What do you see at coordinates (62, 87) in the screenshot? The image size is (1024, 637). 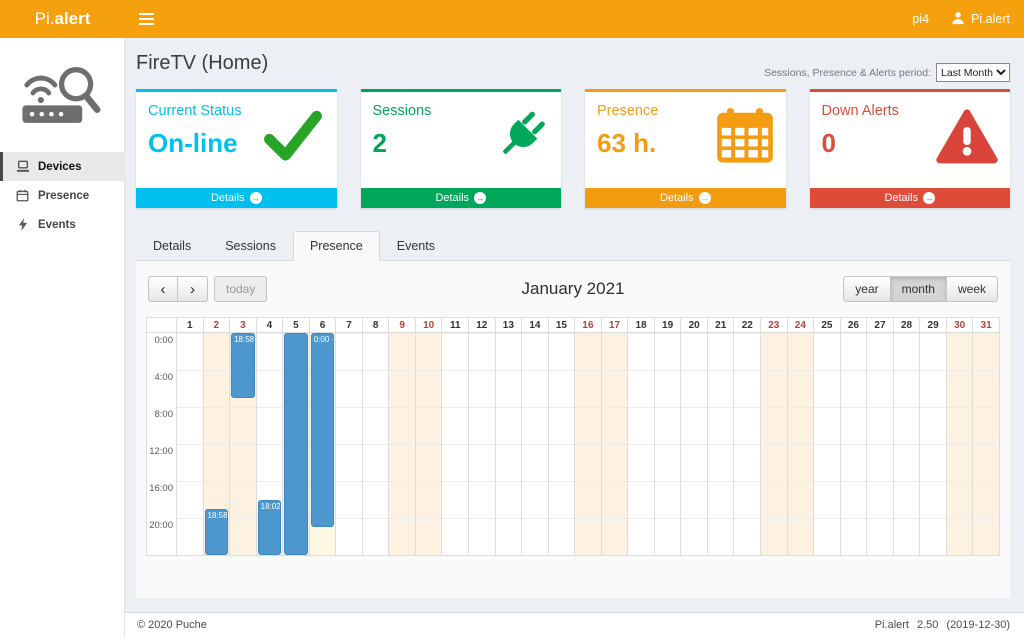 I see `router-search-logo-icon` at bounding box center [62, 87].